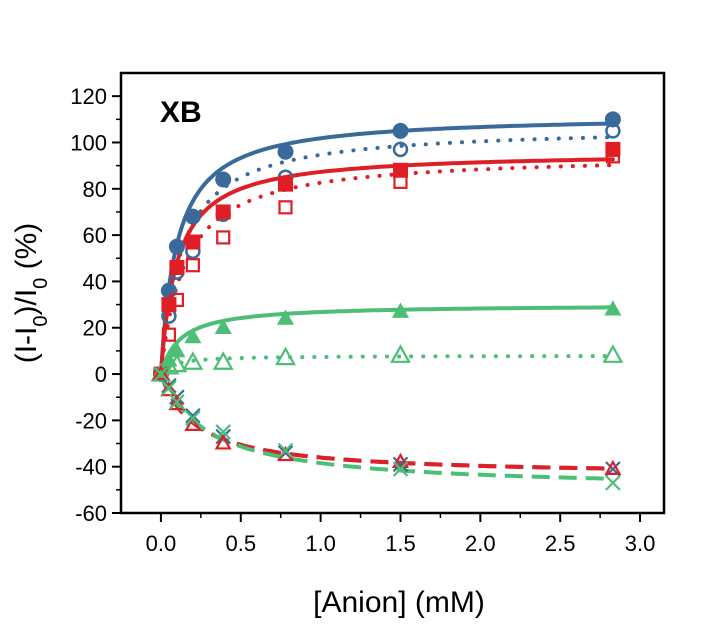 Image resolution: width=704 pixels, height=624 pixels. I want to click on y-tick-label: -60, so click(91, 513).